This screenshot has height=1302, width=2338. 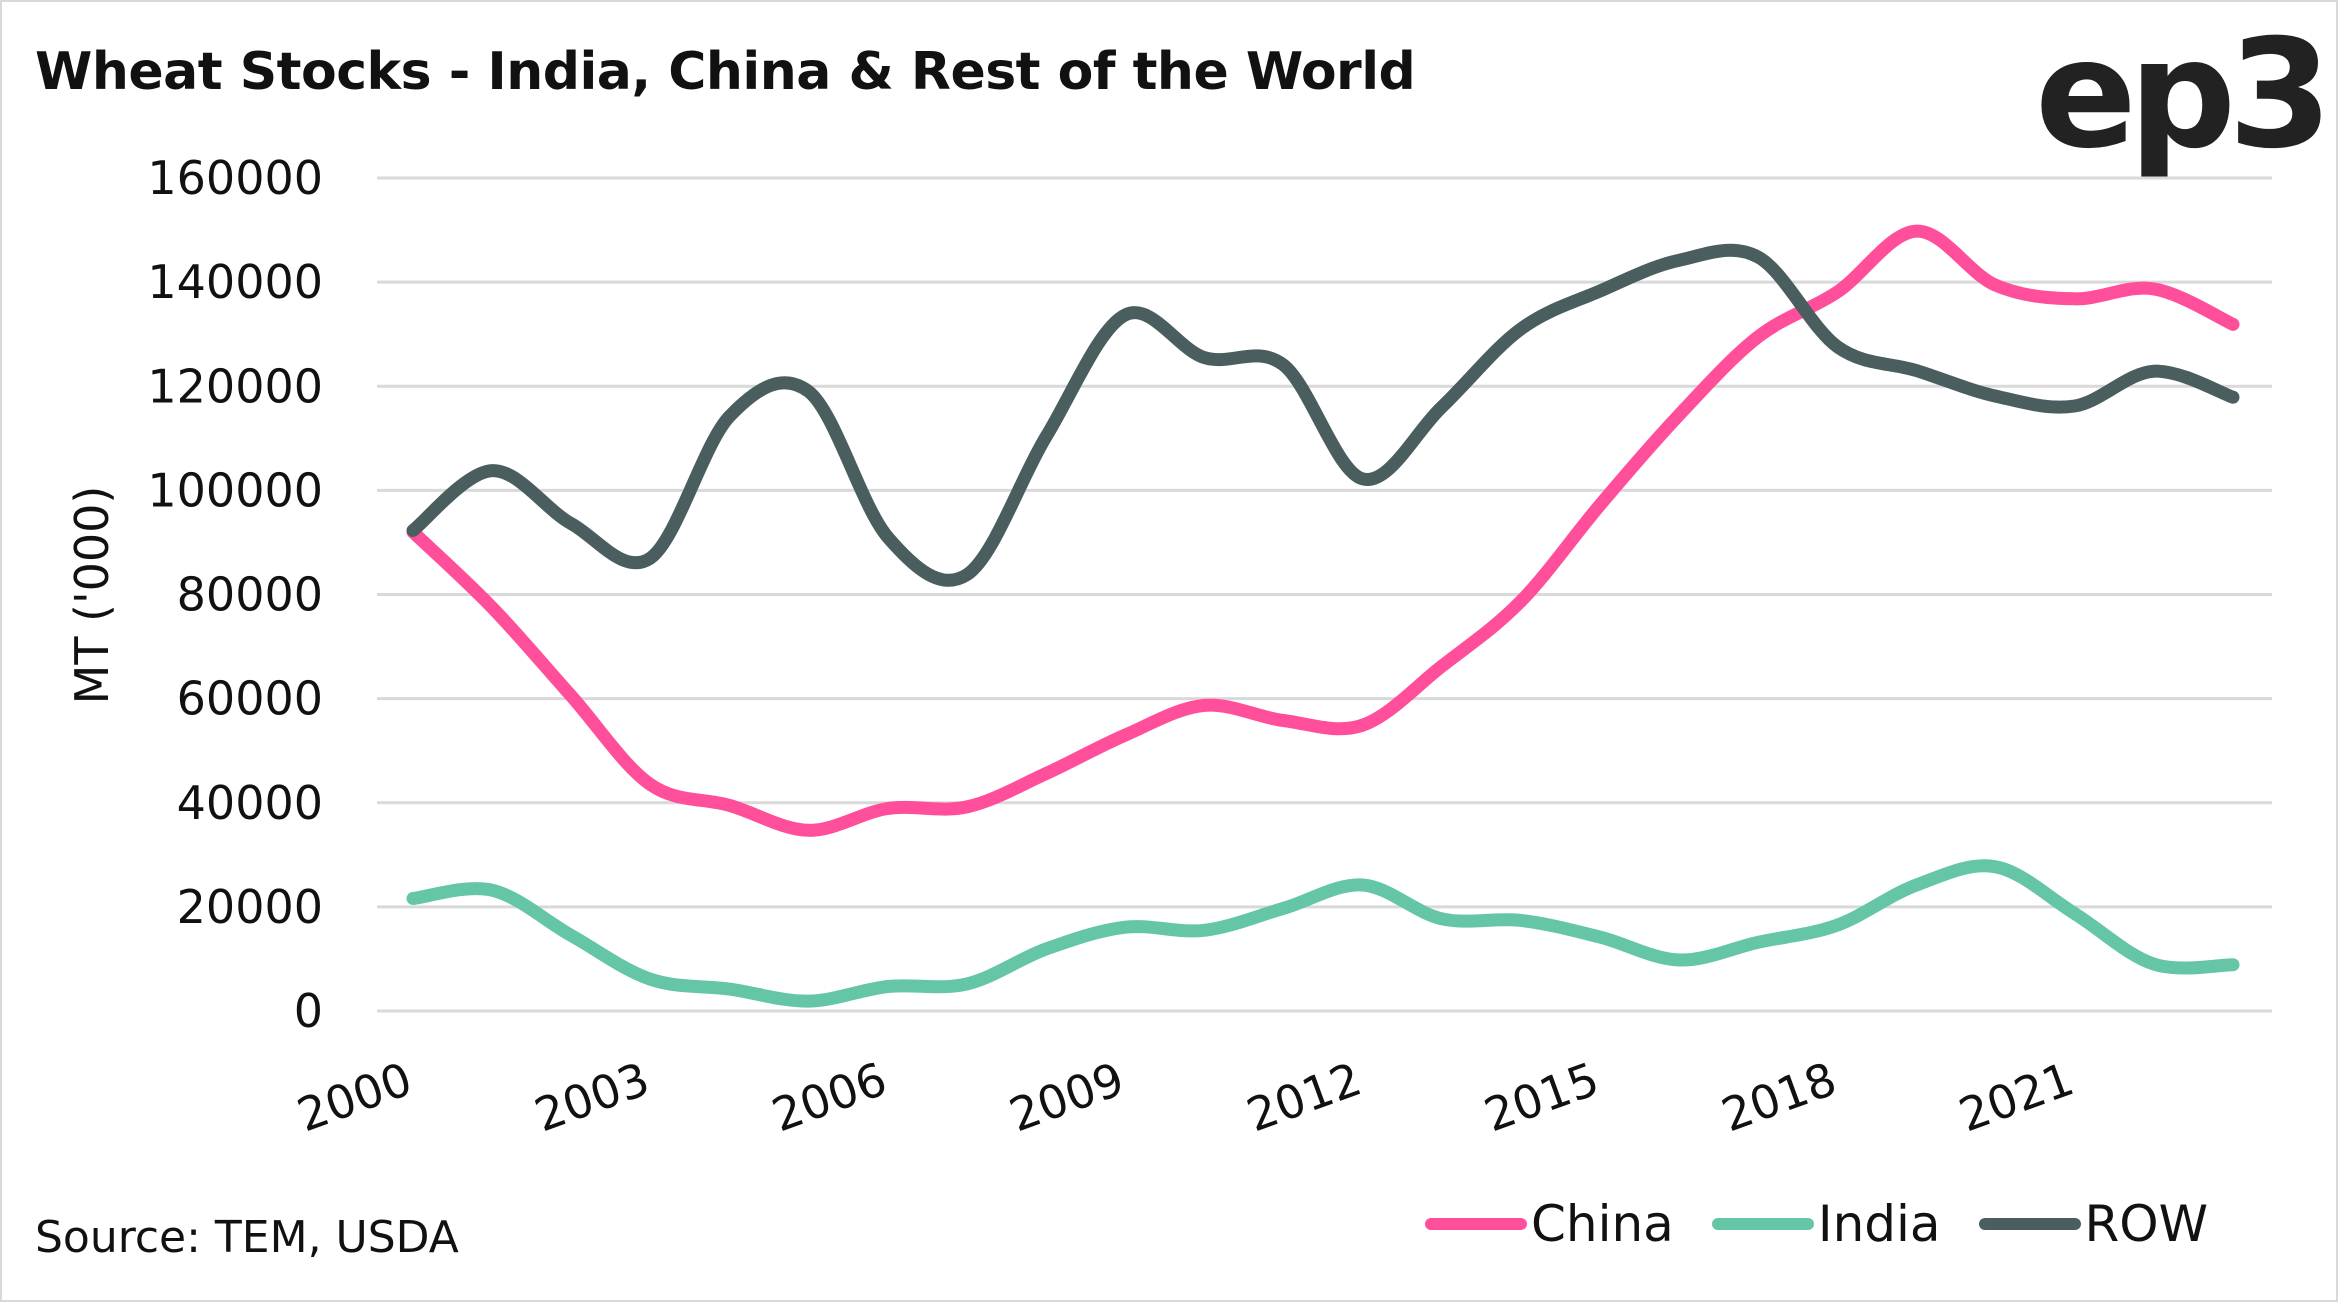 I want to click on x-tick-label: 2009, so click(x=1066, y=1097).